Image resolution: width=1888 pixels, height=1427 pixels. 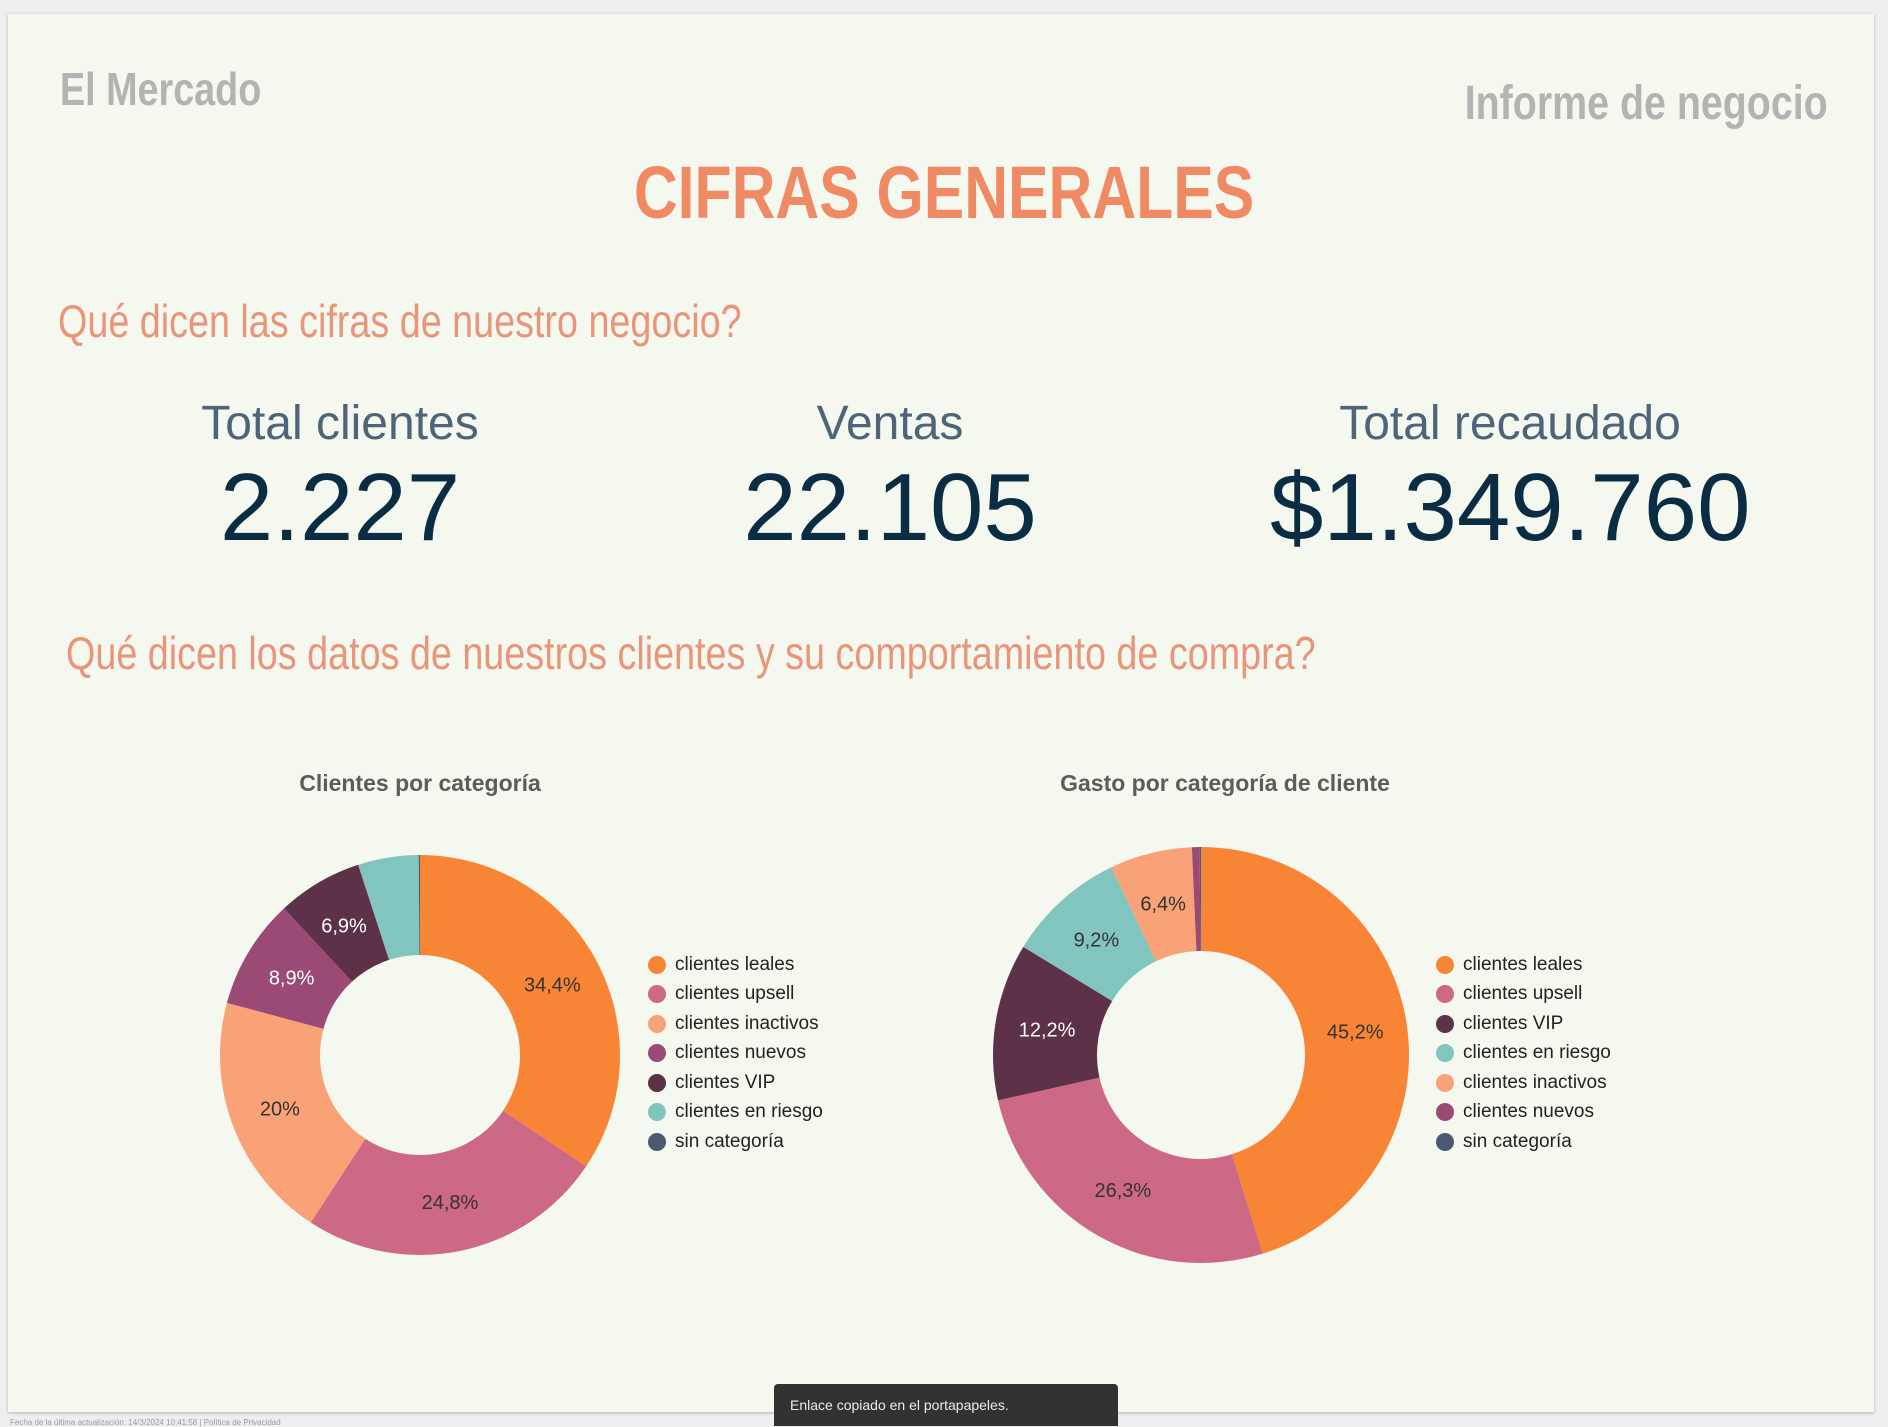 I want to click on toast-message: Enlace copiado en el portapapeles., so click(x=899, y=1405).